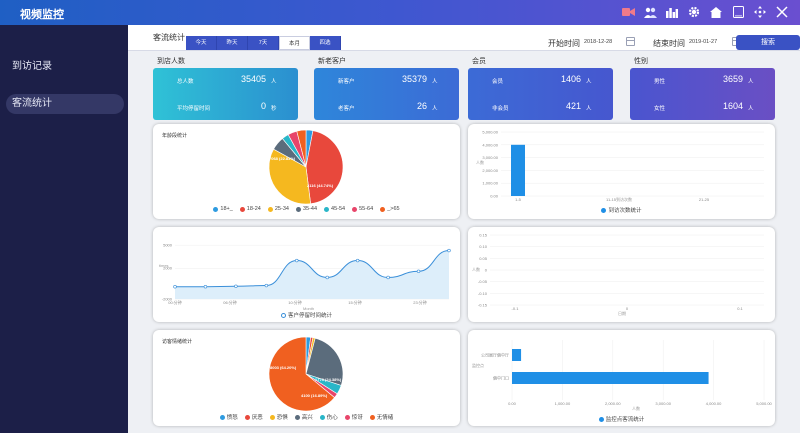  I want to click on stat-card-members: 会员 1406 人 非会员 421 人, so click(540, 94).